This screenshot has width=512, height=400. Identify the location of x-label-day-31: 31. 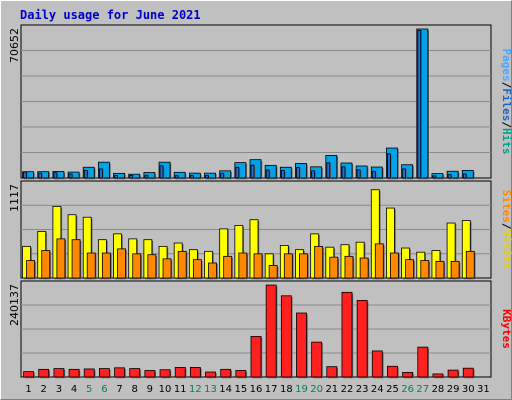
(483, 389).